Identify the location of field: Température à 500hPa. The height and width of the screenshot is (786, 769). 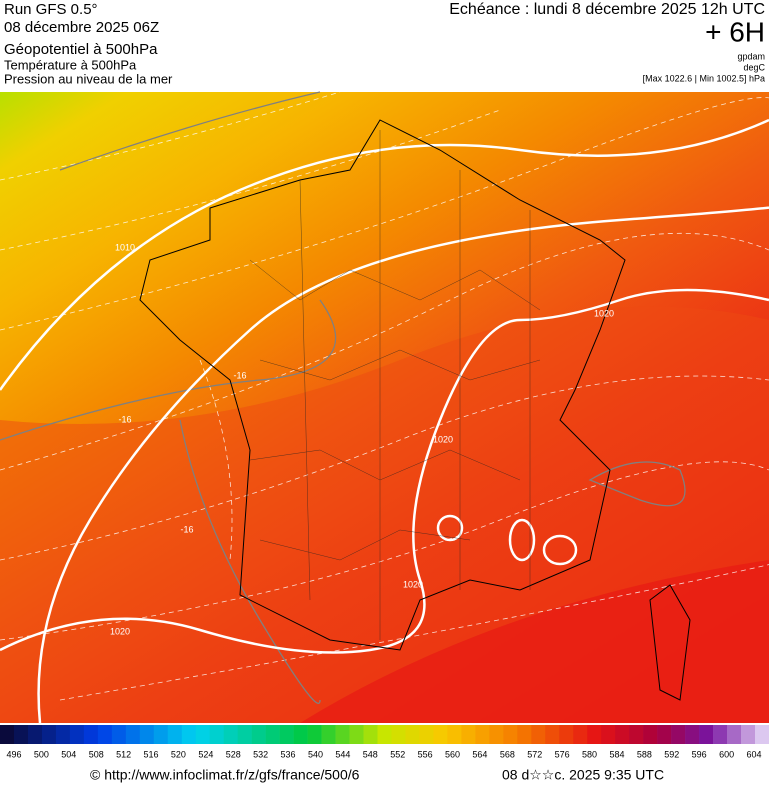
(70, 64).